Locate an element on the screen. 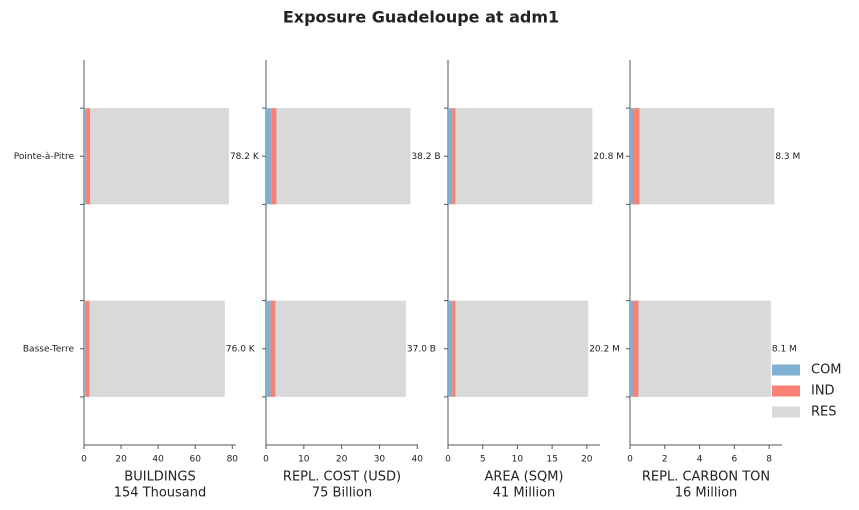  total-label: 78.2 K is located at coordinates (245, 157).